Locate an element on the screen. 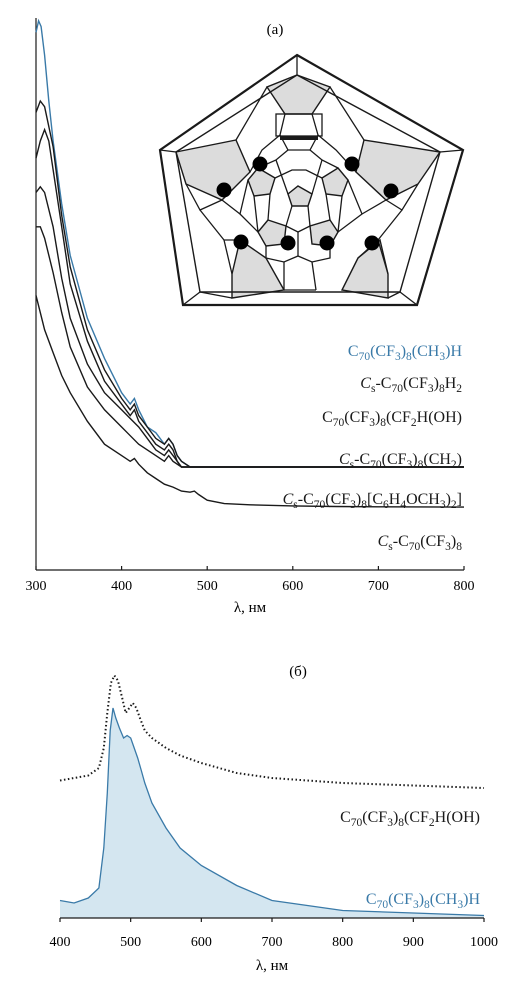 The width and height of the screenshot is (527, 1002). schlegel-grey-faces is located at coordinates (308, 186).